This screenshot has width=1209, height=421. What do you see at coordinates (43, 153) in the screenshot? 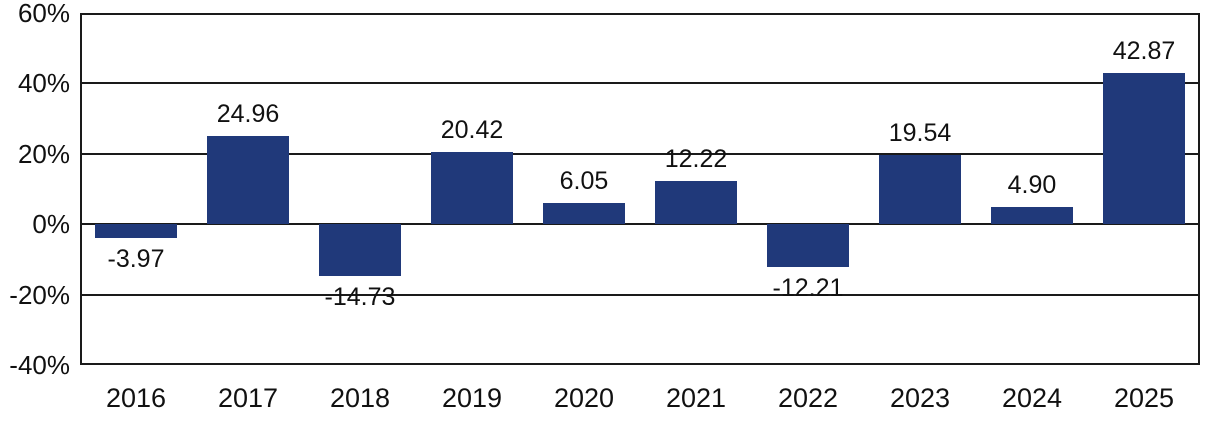
I see `y-axis-tick-label: 20%` at bounding box center [43, 153].